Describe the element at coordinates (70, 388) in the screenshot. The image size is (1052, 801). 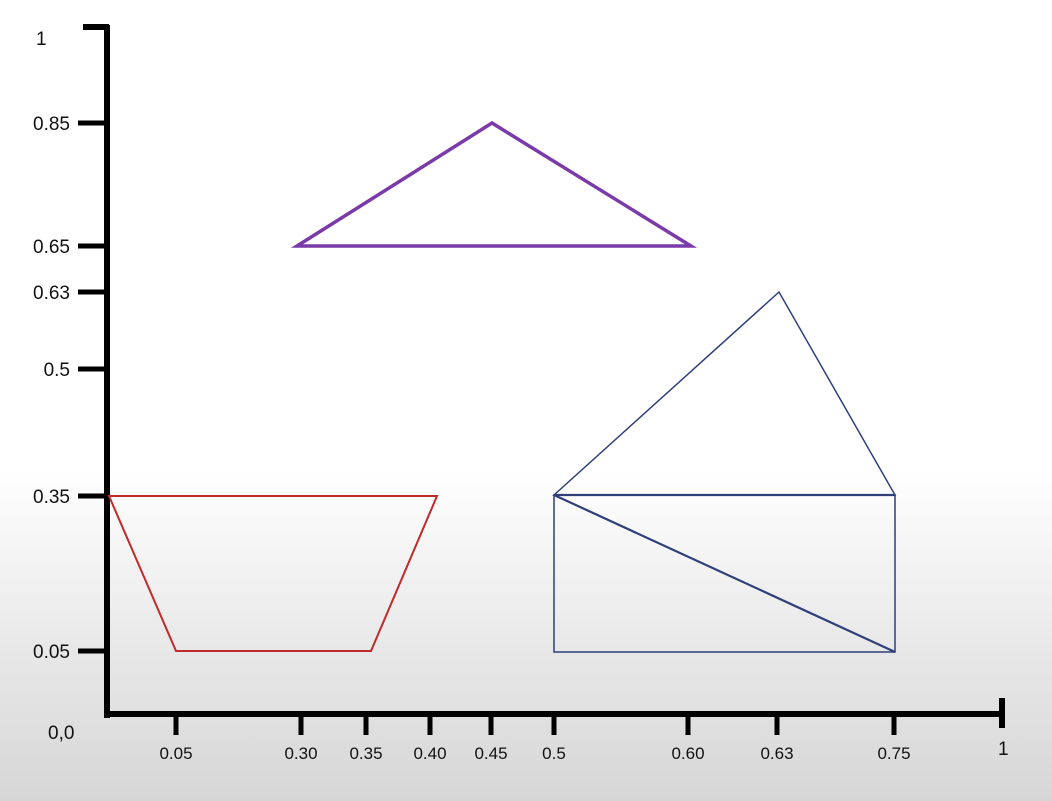
I see `y-ticks: 0.85 0.65 0.63 0.5 0.35 0.05` at that location.